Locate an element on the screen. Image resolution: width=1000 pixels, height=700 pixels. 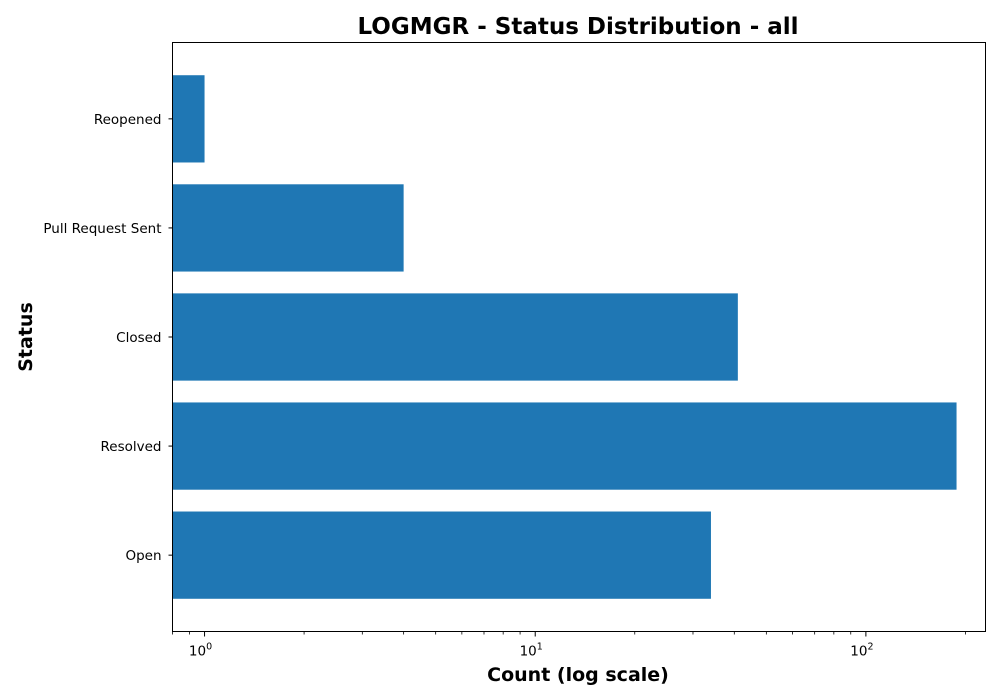
chart-title: LOGMGR - Status Distribution - all is located at coordinates (577, 27).